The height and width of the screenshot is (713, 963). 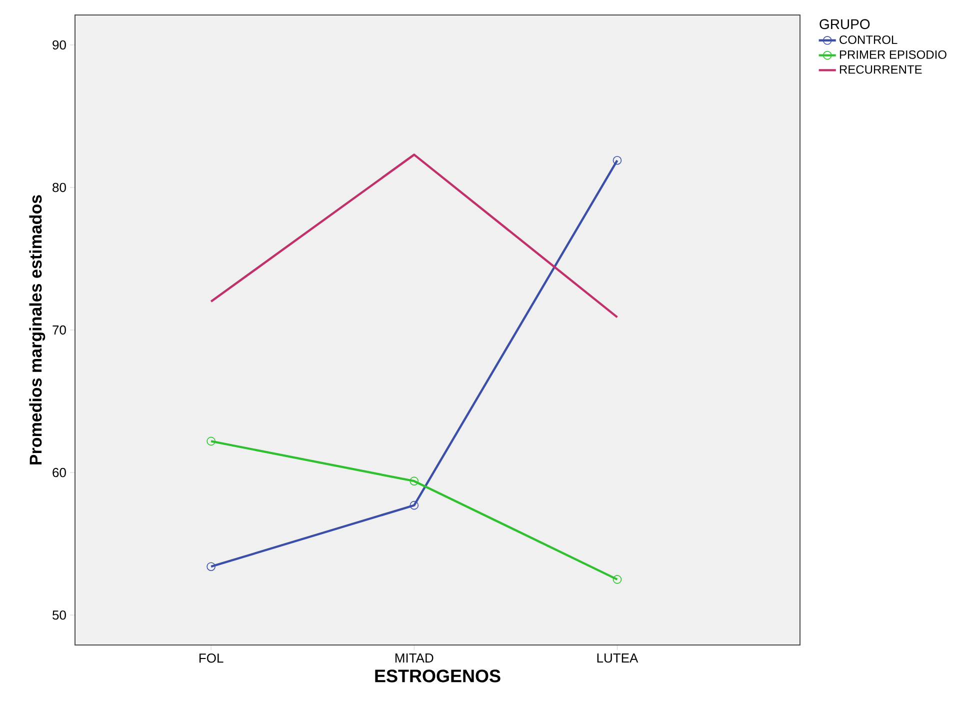 I want to click on y-tick-label: 80, so click(x=59, y=187).